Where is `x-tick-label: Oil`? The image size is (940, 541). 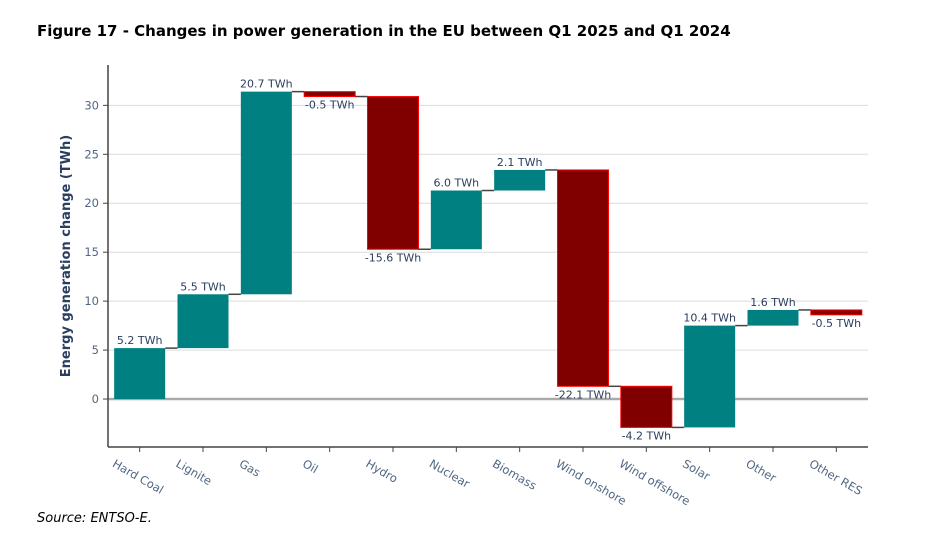 x-tick-label: Oil is located at coordinates (310, 466).